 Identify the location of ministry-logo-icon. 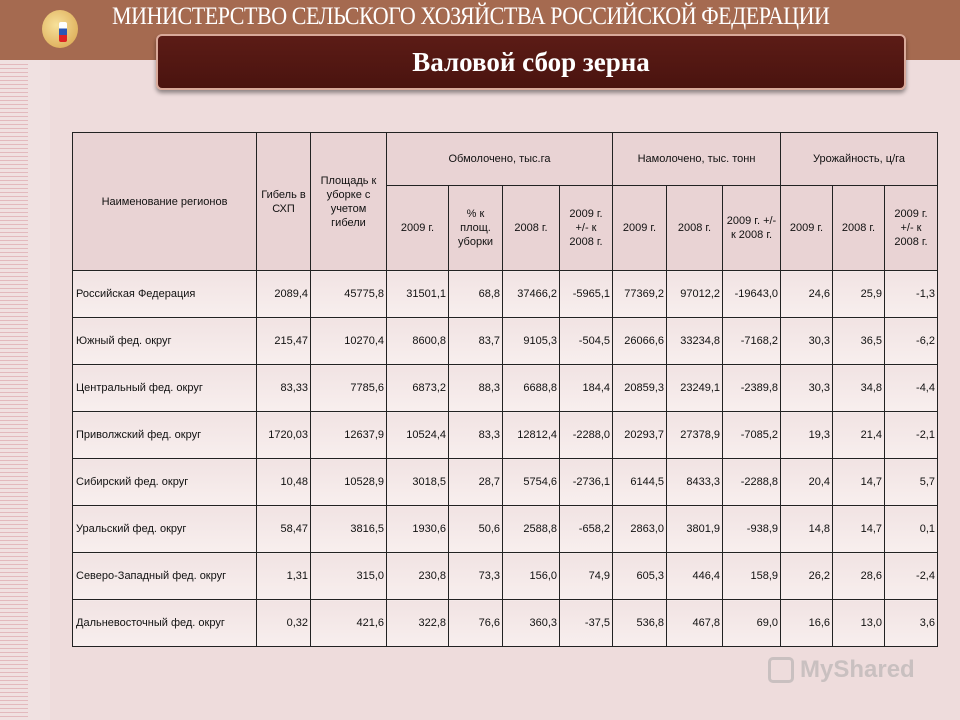
(60, 29).